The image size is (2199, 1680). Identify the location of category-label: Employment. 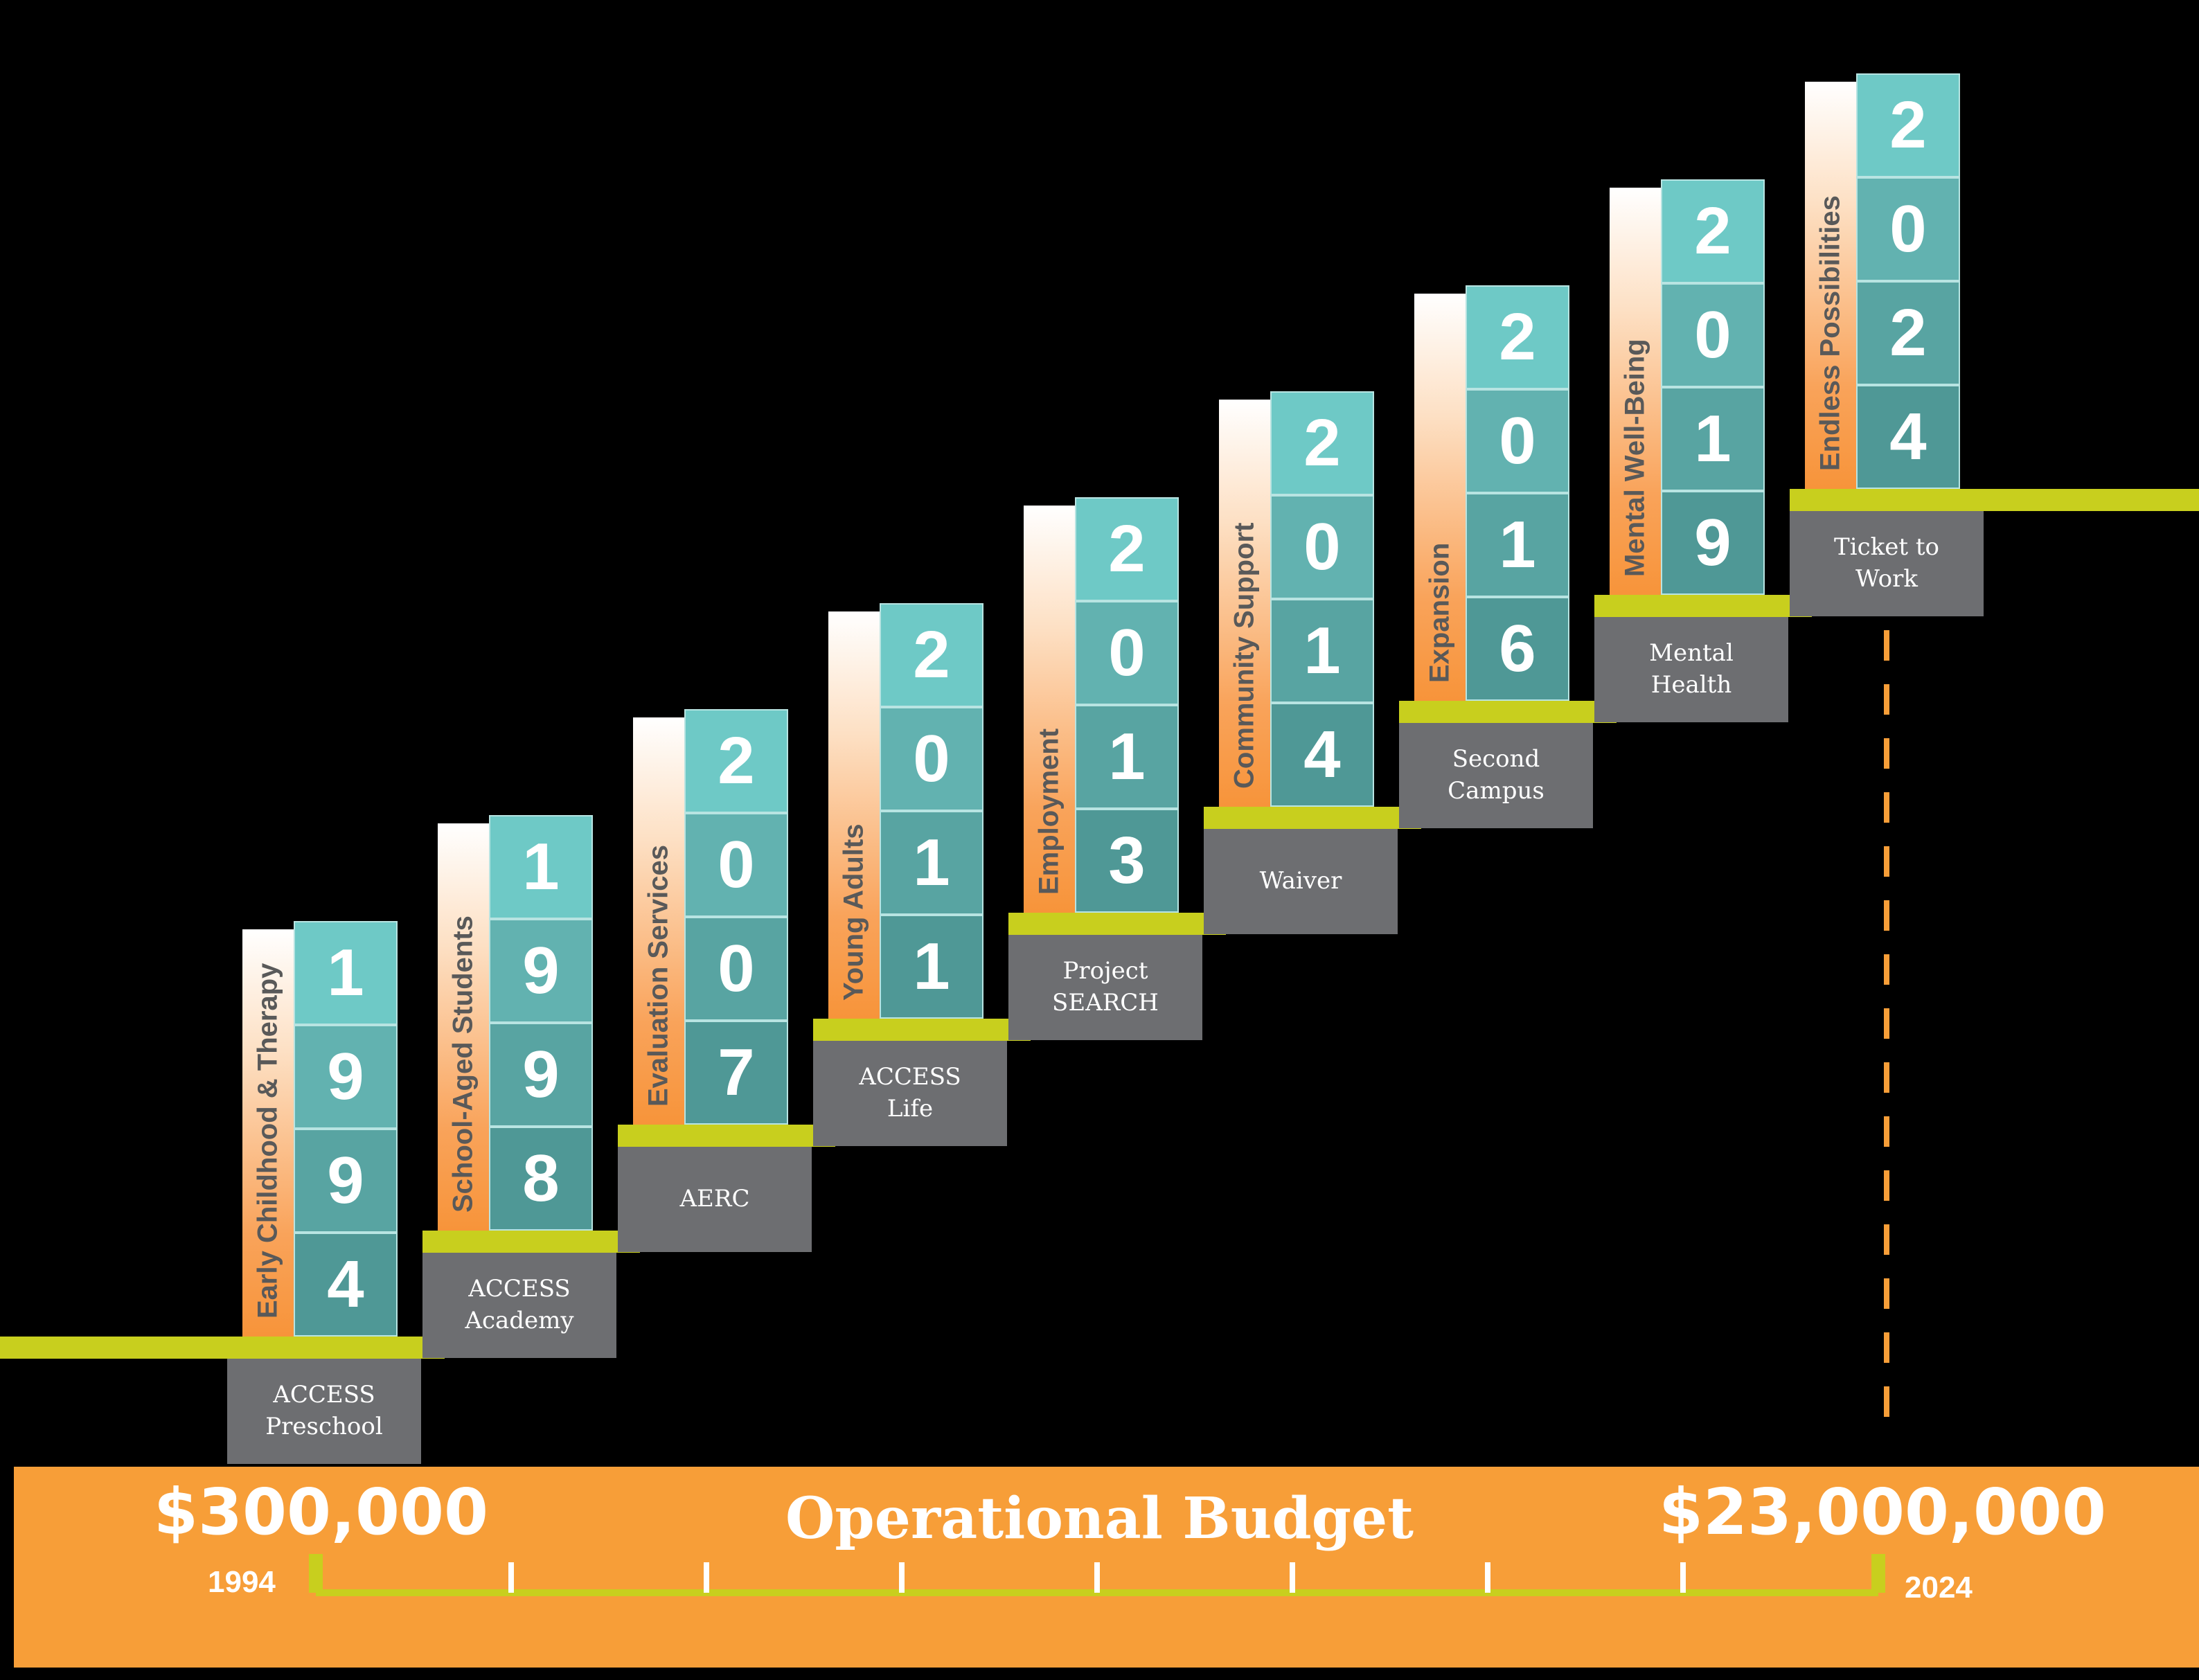
(1049, 811).